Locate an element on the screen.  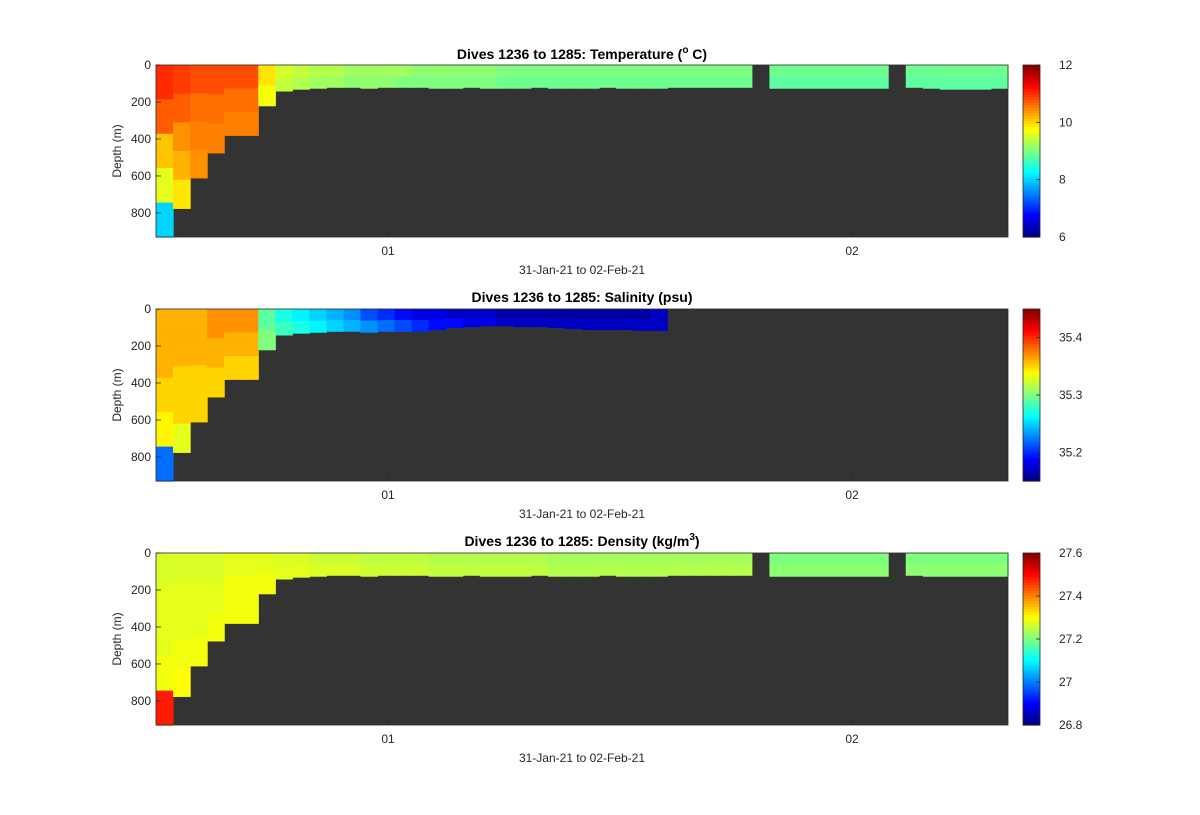
y-axis-label: Depth (m) is located at coordinates (117, 394).